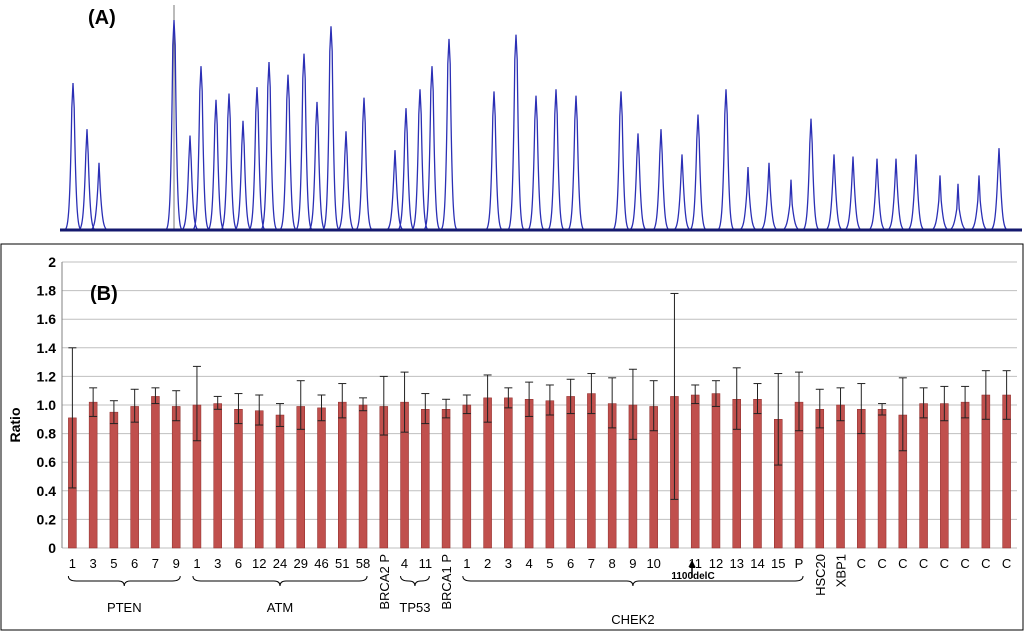 The height and width of the screenshot is (632, 1024). What do you see at coordinates (52, 548) in the screenshot?
I see `y-tick-label: 0` at bounding box center [52, 548].